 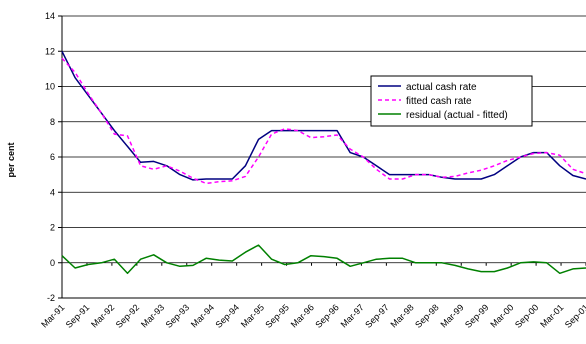 I want to click on y-tick-label: 6, so click(x=52, y=157).